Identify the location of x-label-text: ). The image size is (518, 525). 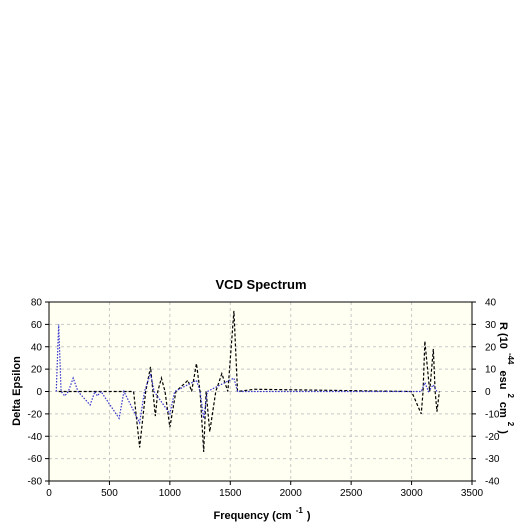
(309, 516).